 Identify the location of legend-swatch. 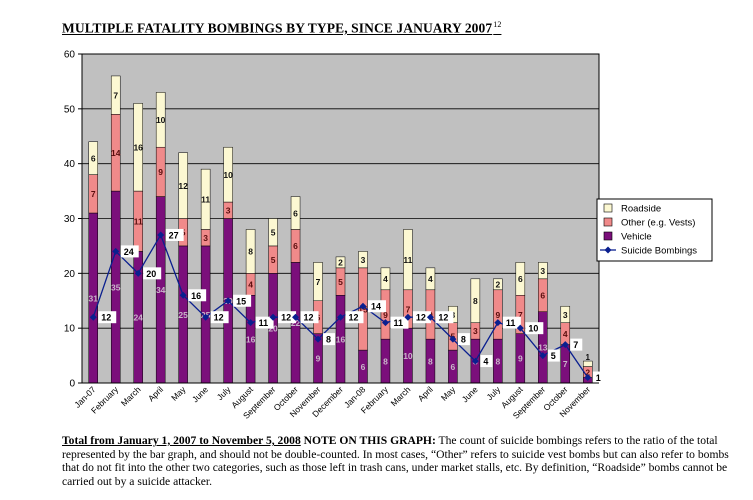
(608, 236).